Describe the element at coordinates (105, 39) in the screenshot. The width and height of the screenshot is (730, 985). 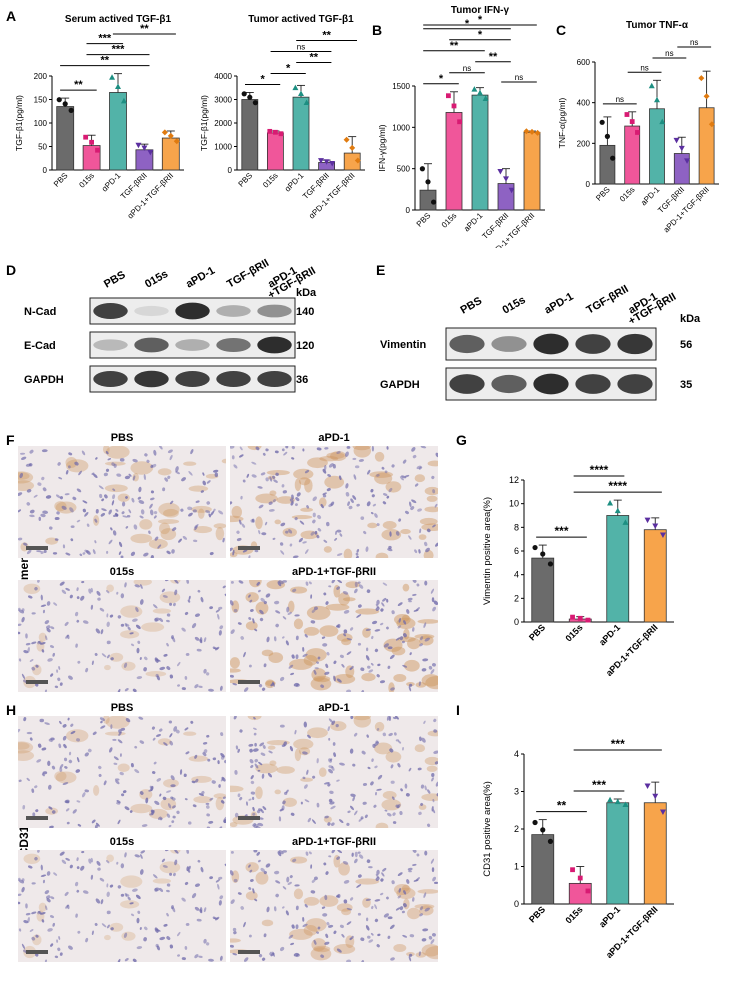
I see `significance-label: ***` at that location.